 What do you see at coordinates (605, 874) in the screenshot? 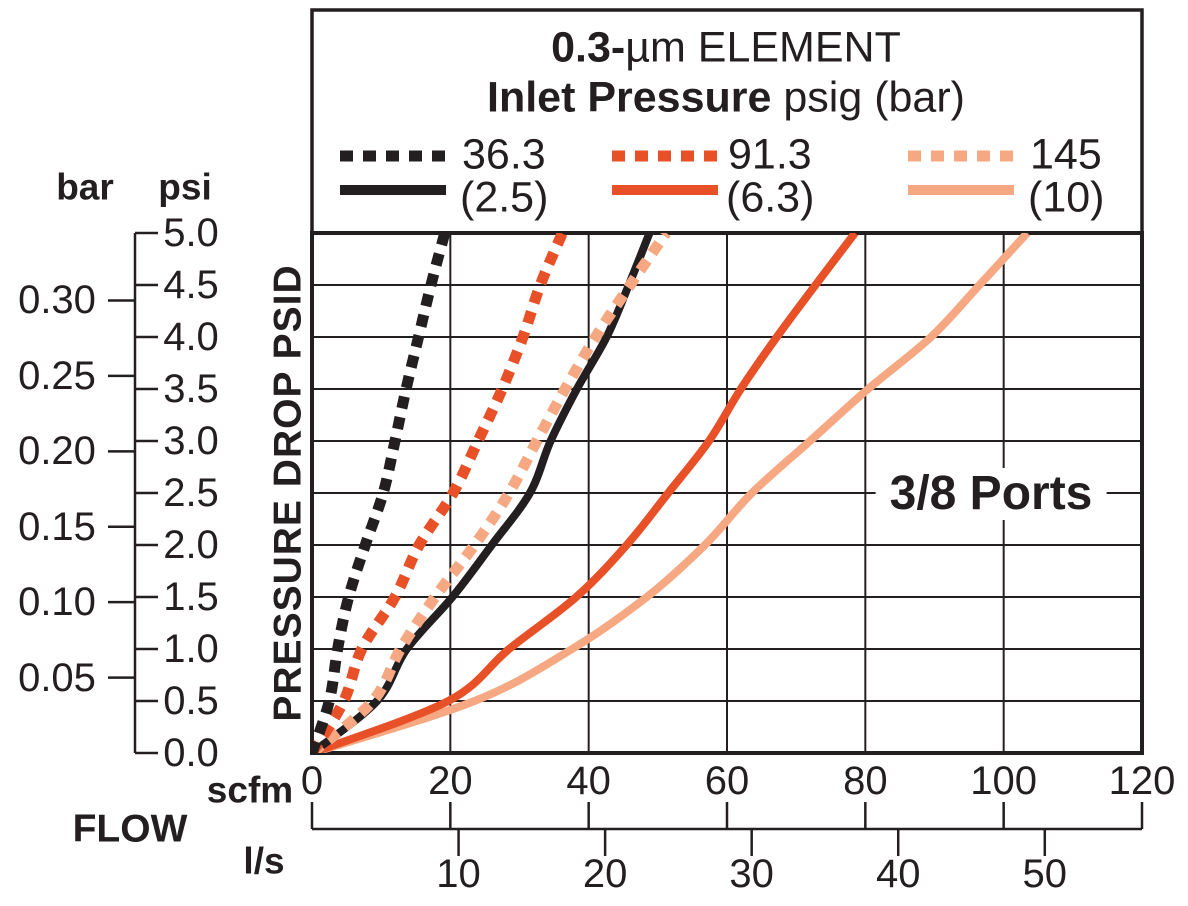
I see `ls-tick-label: 20` at bounding box center [605, 874].